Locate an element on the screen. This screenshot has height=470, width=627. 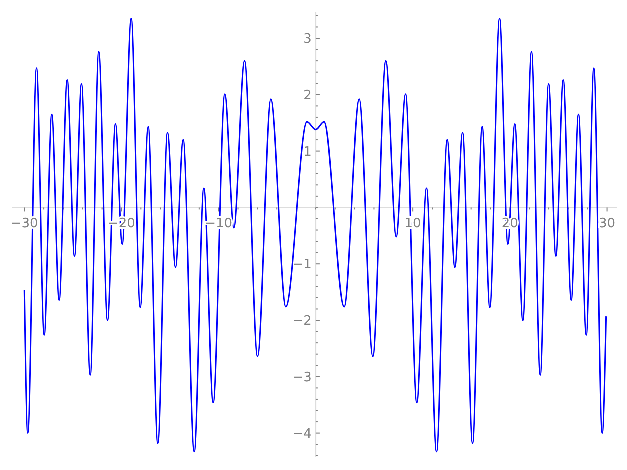
y-tick-label: −4 is located at coordinates (302, 434).